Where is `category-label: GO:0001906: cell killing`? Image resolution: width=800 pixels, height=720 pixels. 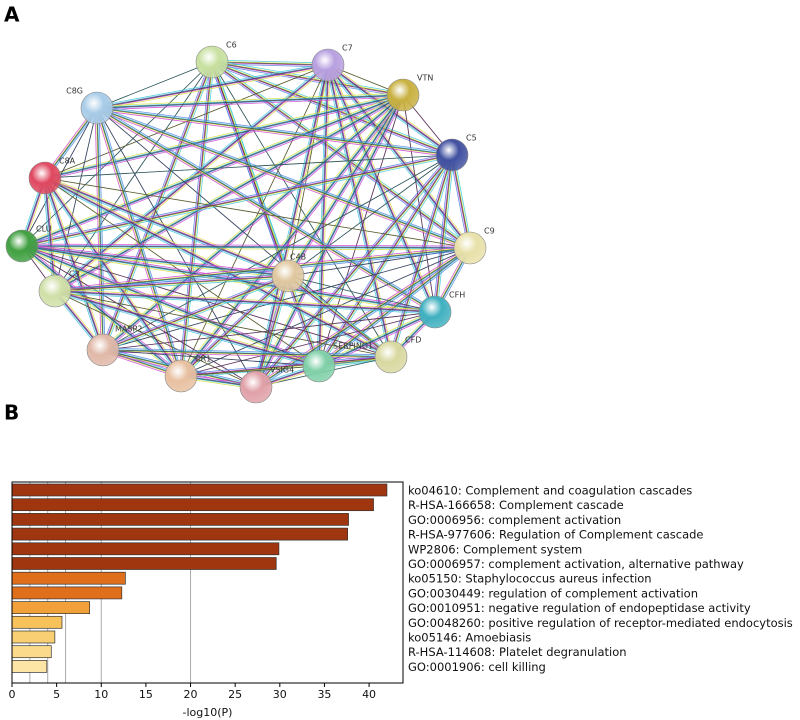 category-label: GO:0001906: cell killing is located at coordinates (477, 667).